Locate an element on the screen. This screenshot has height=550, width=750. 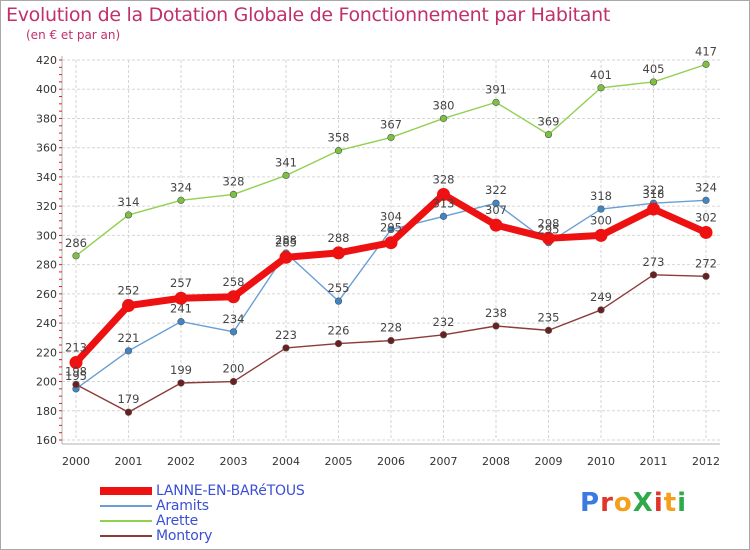
x-tick-label: 2003 is located at coordinates (234, 461).